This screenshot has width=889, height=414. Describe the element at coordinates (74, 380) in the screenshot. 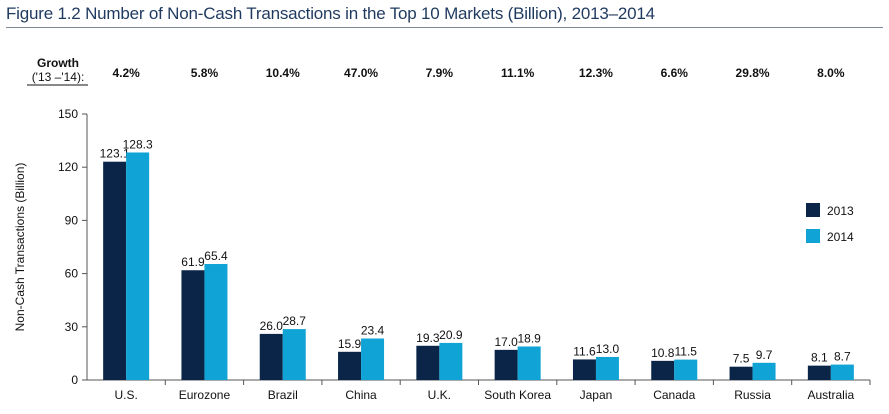

I see `y-tick-label: 0` at that location.